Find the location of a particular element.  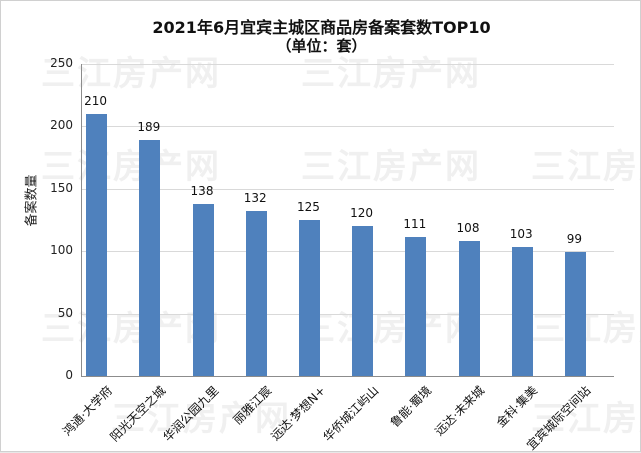

bar-value-label: 99 is located at coordinates (574, 239).